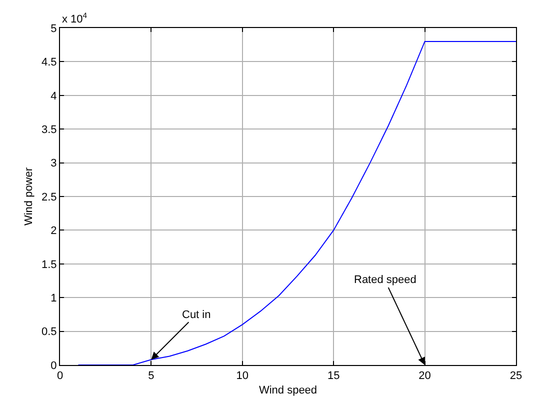 The height and width of the screenshot is (408, 534). What do you see at coordinates (49, 264) in the screenshot?
I see `y-tick-label: 1.5` at bounding box center [49, 264].